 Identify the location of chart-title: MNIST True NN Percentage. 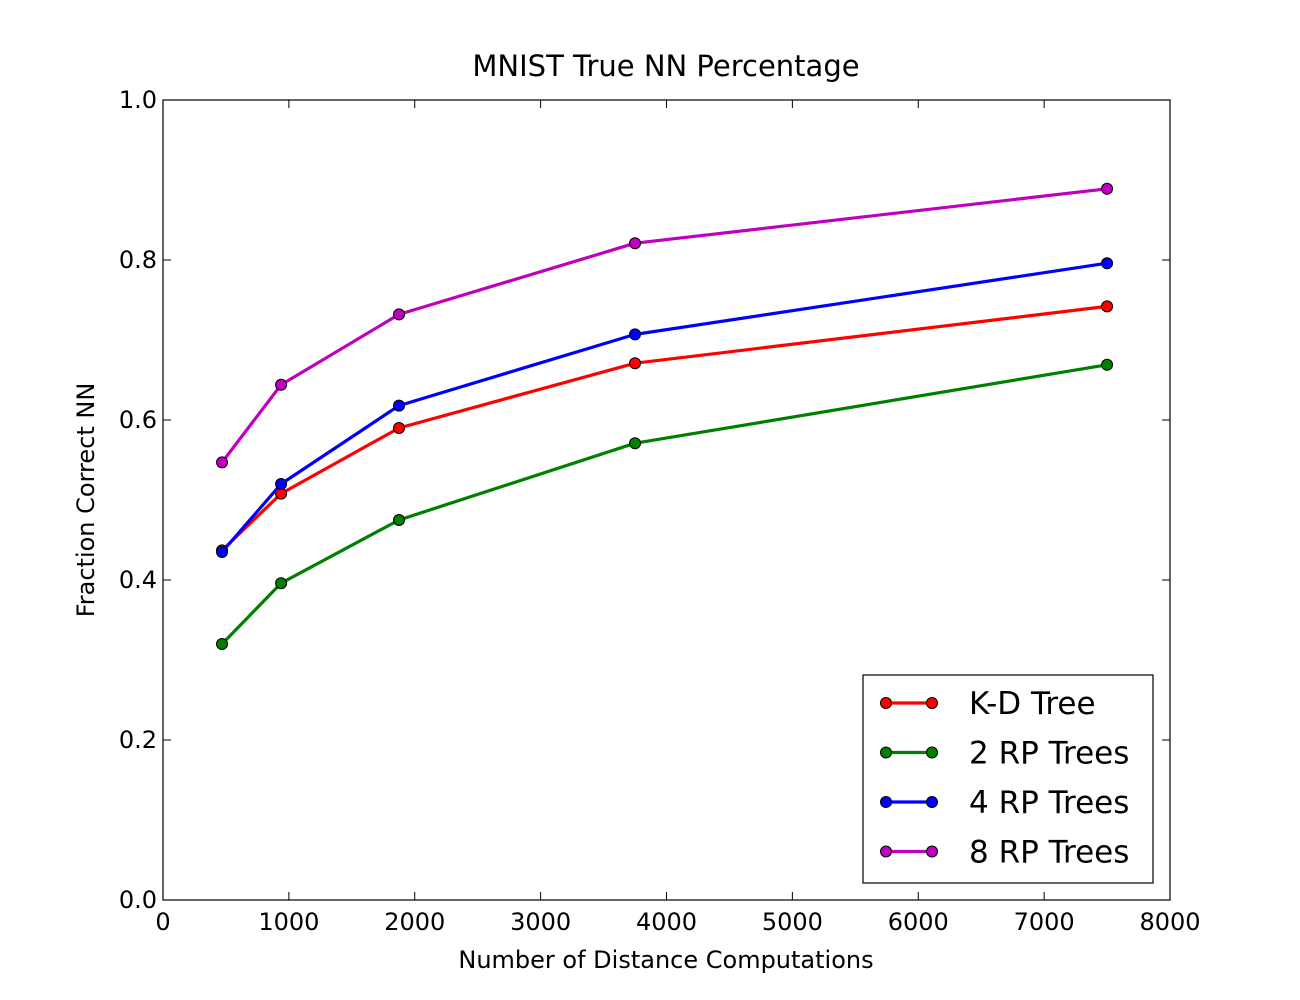
(665, 66).